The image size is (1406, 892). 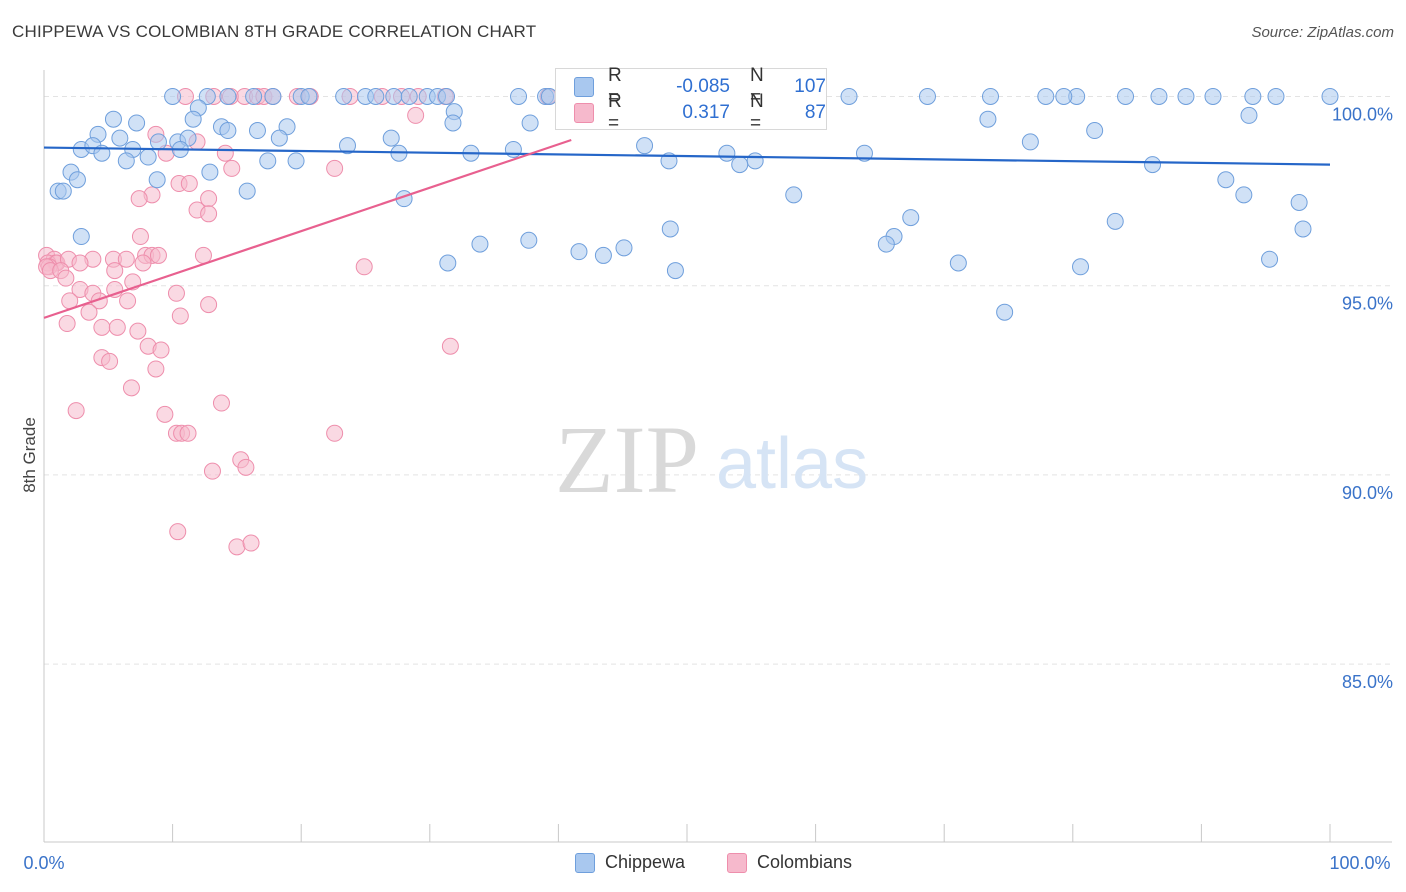 What do you see at coordinates (43, 863) in the screenshot?
I see `x-tick-label-start: 0.0%` at bounding box center [43, 863].